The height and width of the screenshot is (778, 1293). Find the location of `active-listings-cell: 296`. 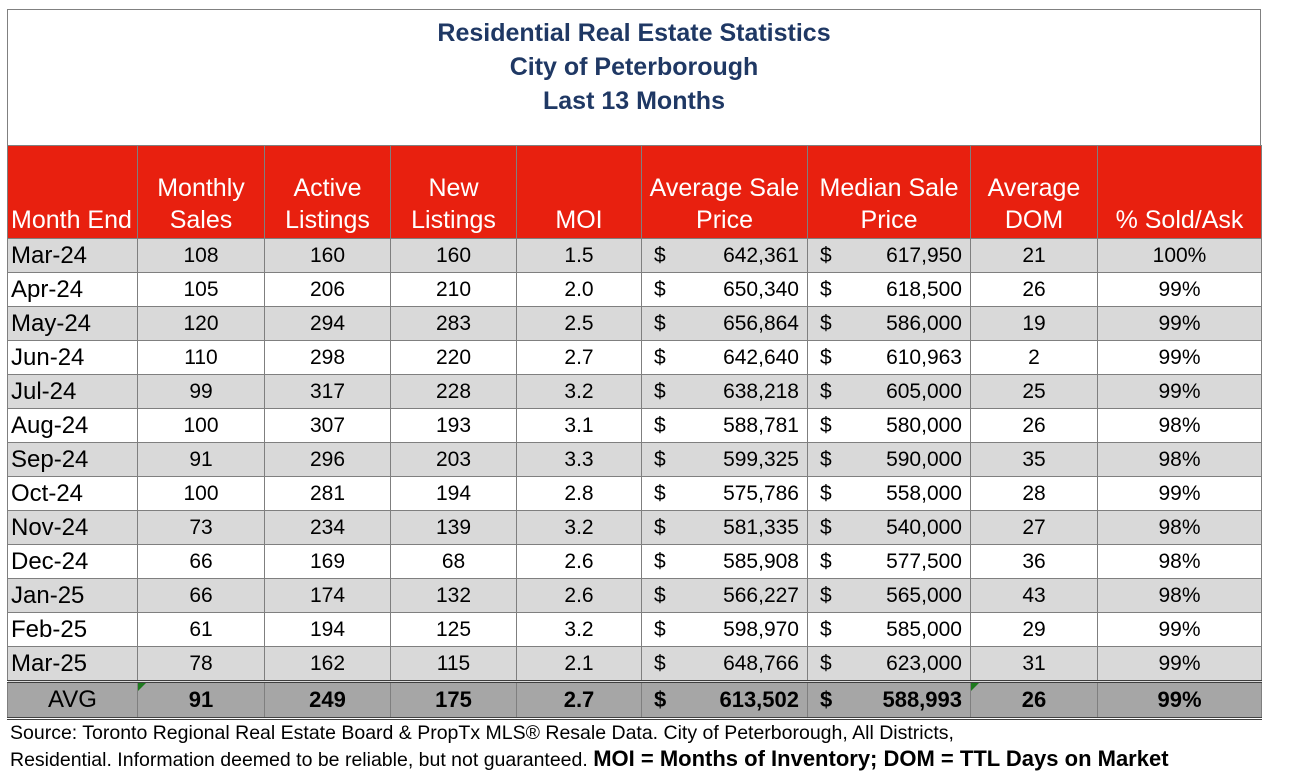

active-listings-cell: 296 is located at coordinates (327, 459).